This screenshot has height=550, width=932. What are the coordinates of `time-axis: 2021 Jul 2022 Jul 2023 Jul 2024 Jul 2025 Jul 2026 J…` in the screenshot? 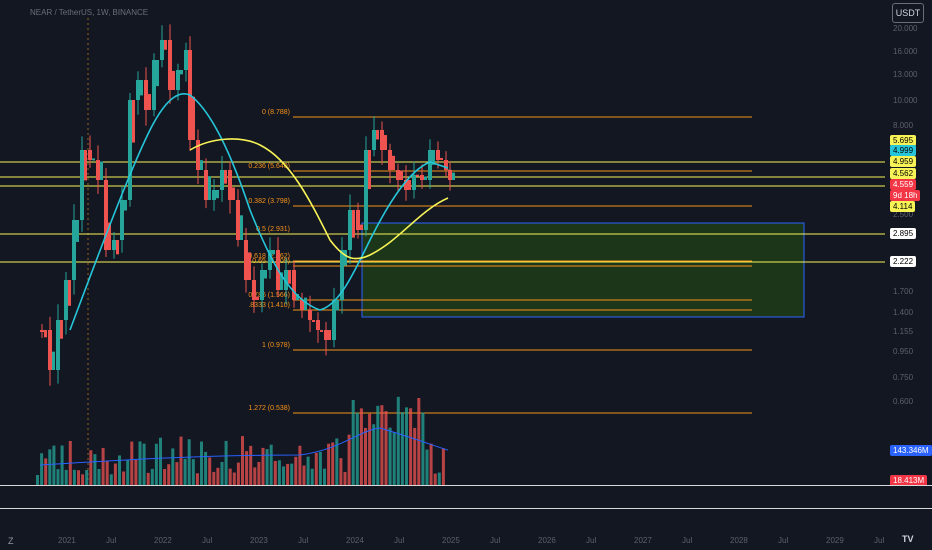 It's located at (442, 540).